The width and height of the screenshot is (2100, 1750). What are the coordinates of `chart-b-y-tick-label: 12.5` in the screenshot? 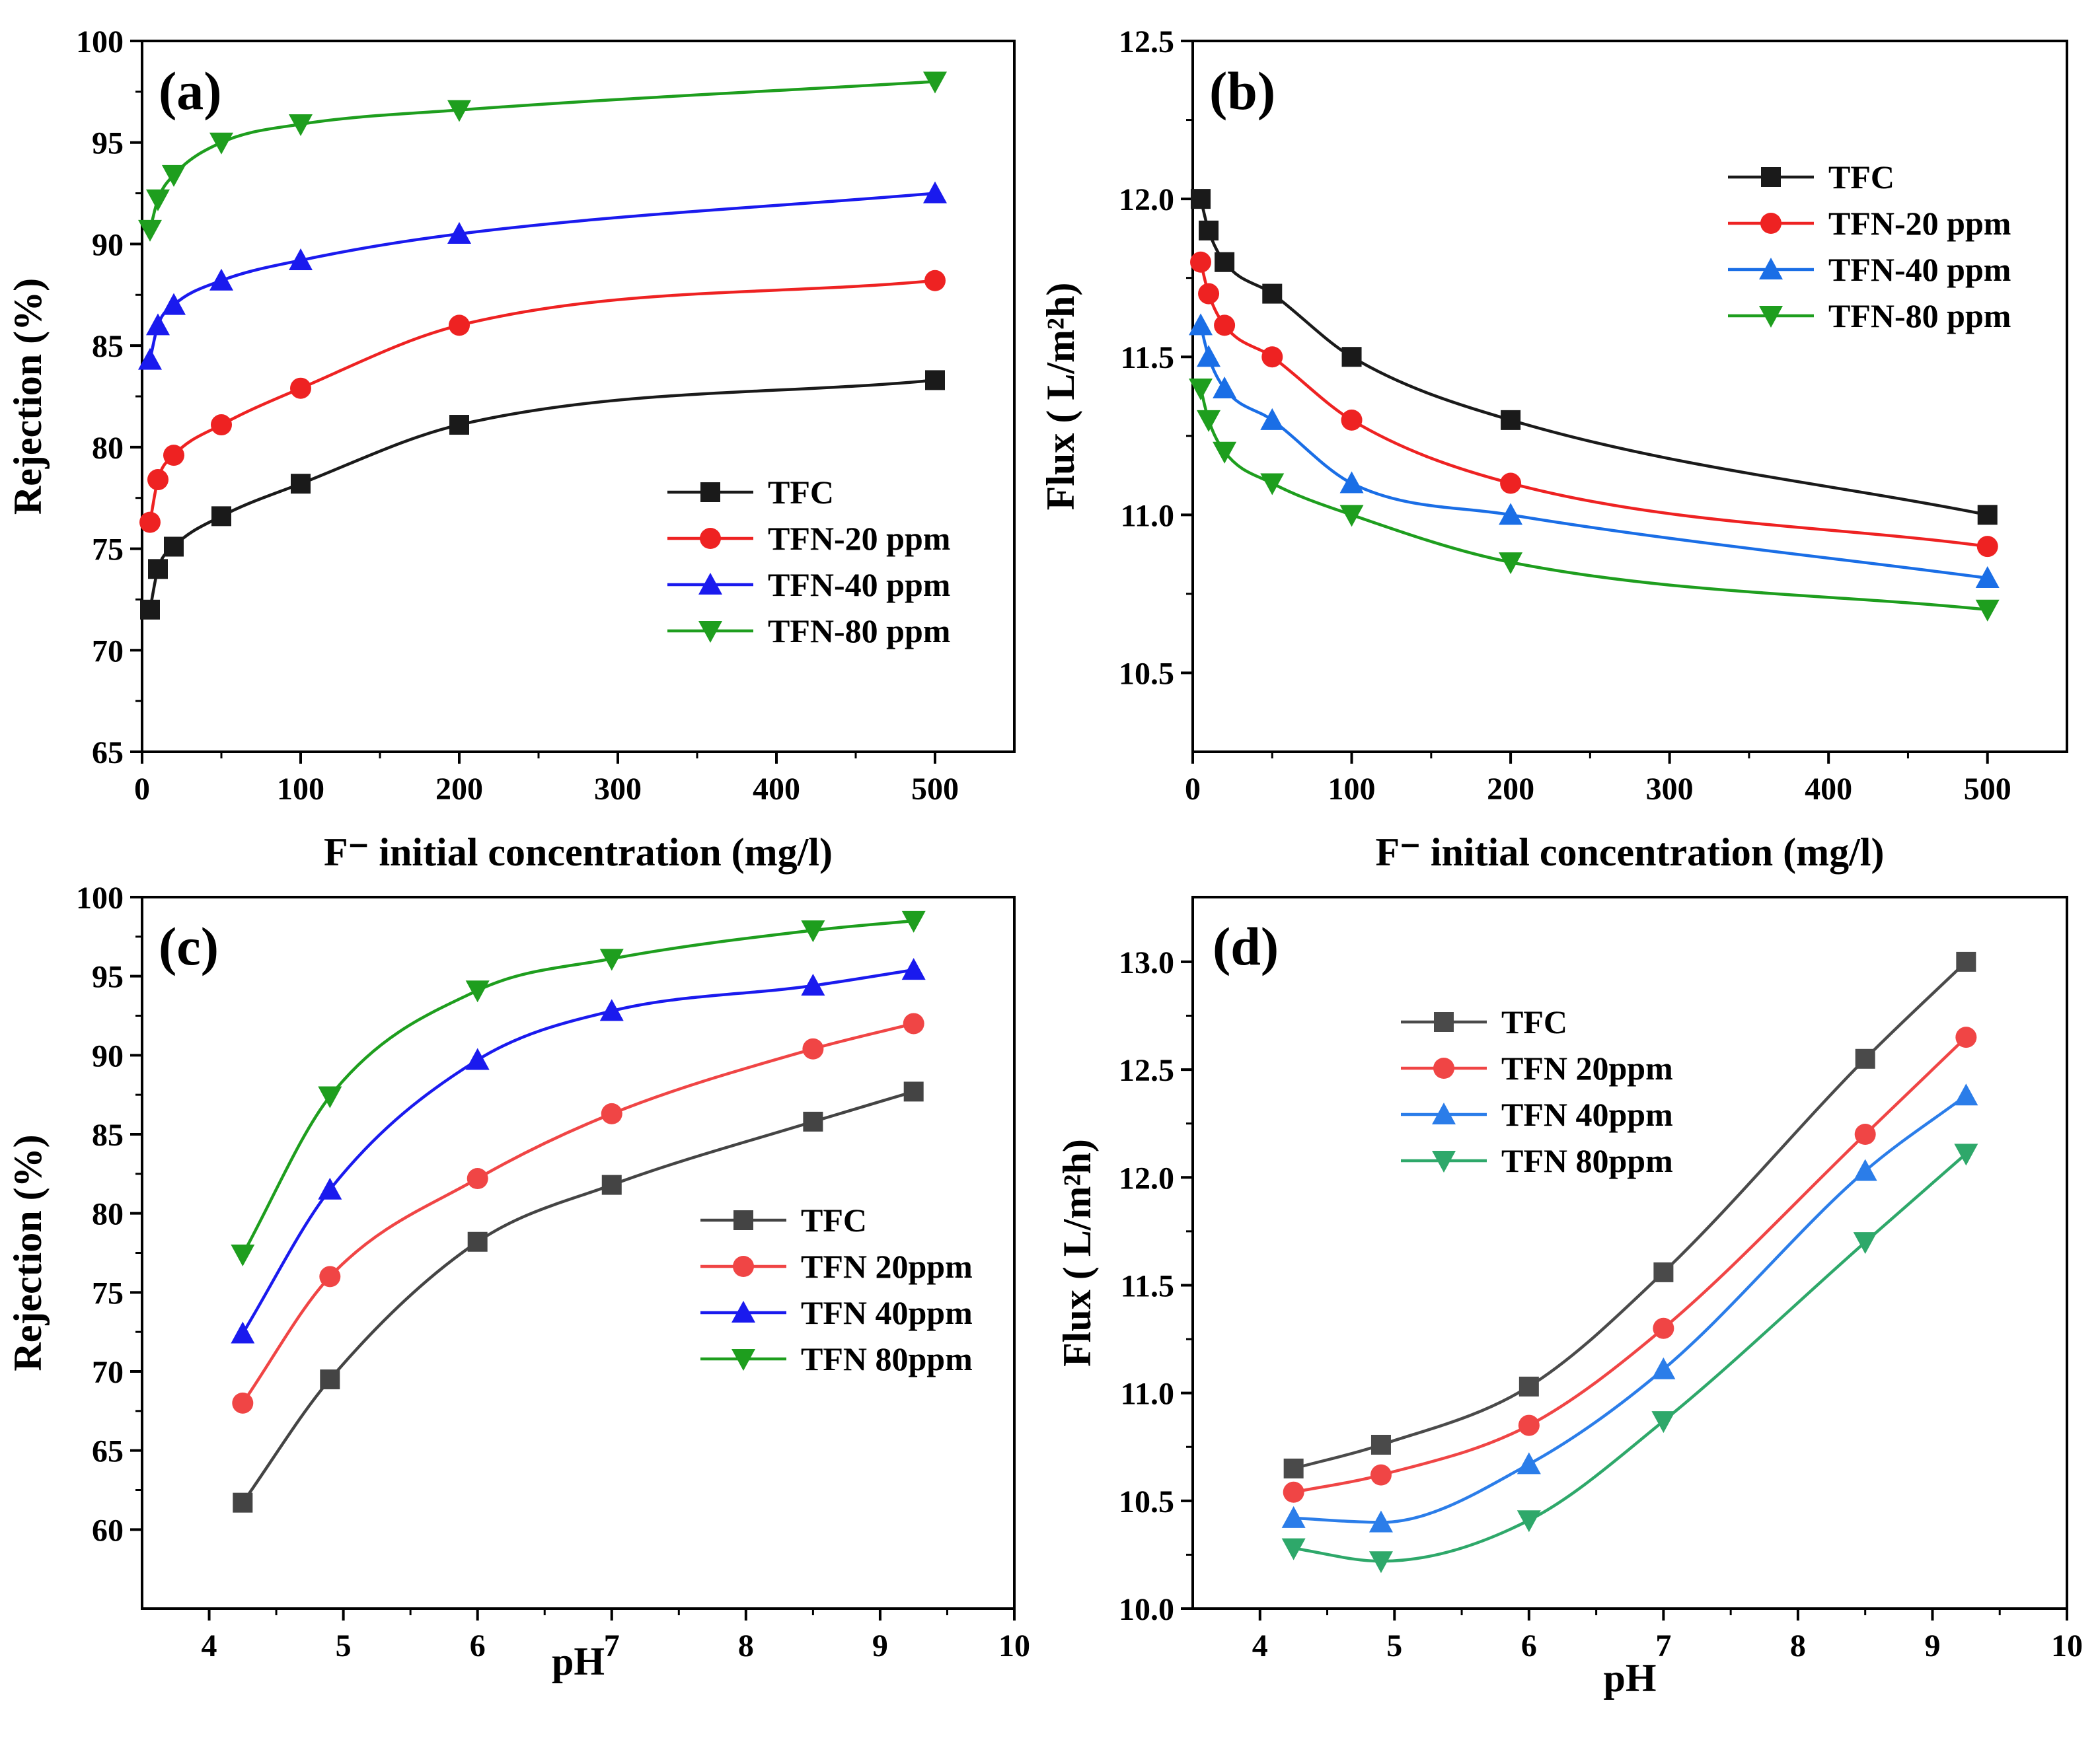 It's located at (1147, 41).